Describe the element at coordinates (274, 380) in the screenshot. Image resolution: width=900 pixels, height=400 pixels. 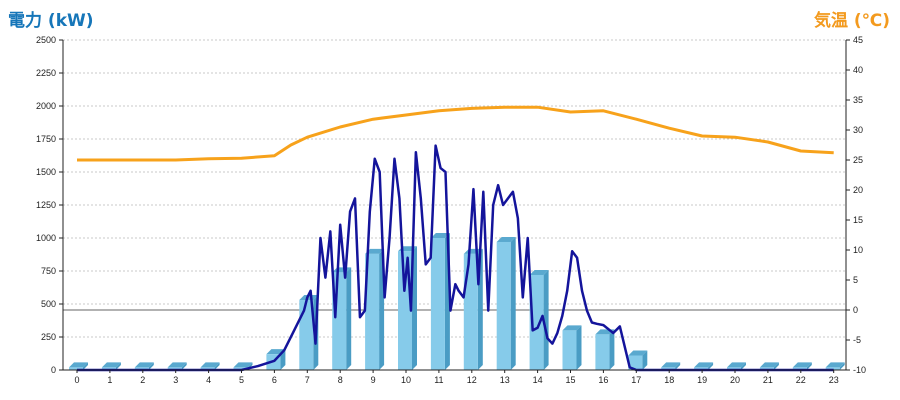
I see `x-tick-label: 6` at that location.